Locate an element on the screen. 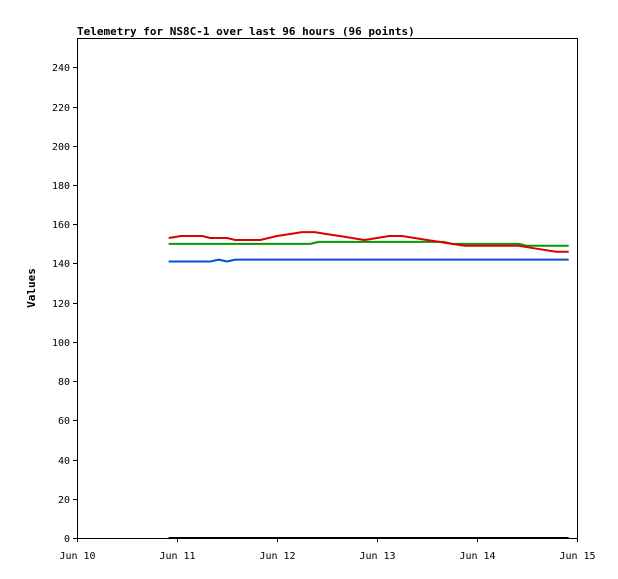 This screenshot has height=579, width=618. x-tick-label: Jun 15 is located at coordinates (577, 556).